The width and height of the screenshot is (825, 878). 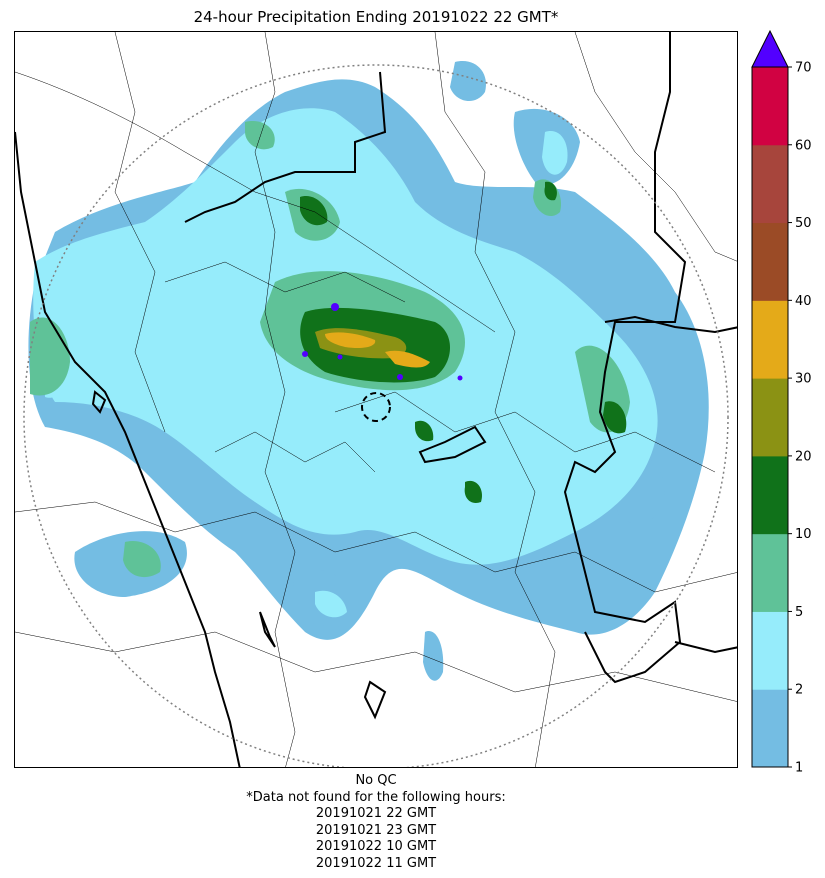 I want to click on colorbar-tick-label: 5, so click(x=799, y=612).